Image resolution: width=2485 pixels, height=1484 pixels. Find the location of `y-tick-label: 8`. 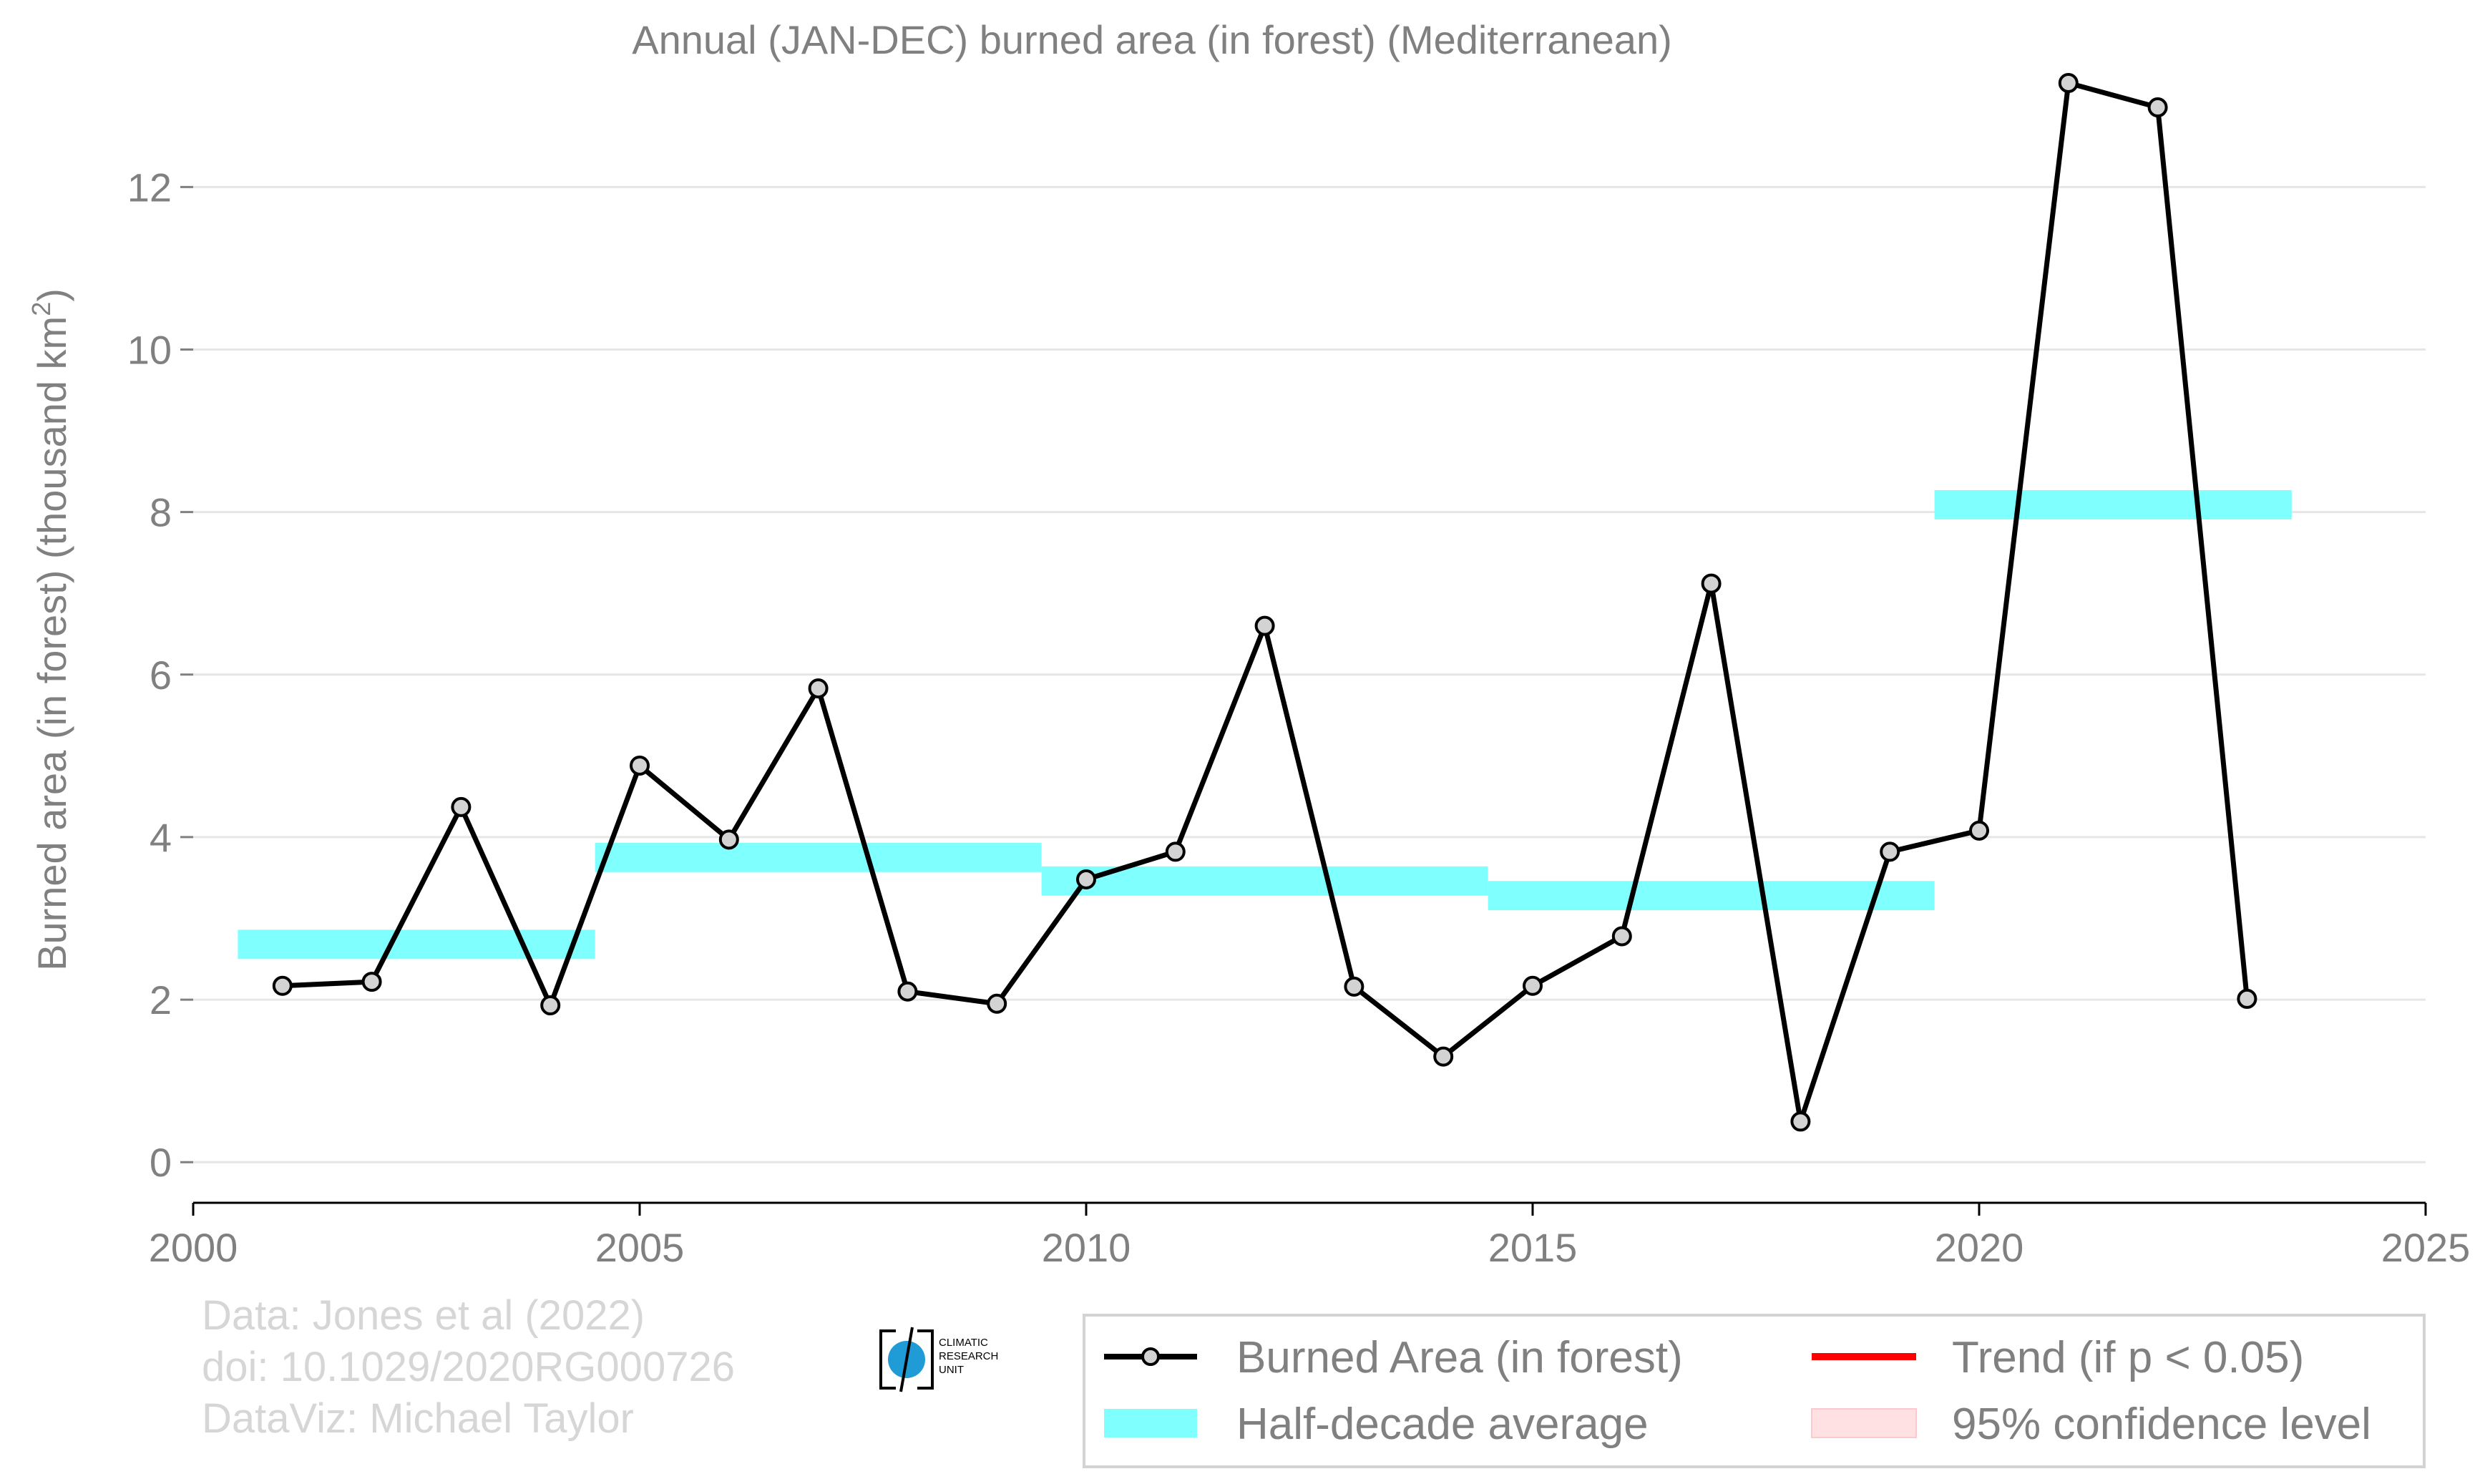

y-tick-label: 8 is located at coordinates (161, 512).